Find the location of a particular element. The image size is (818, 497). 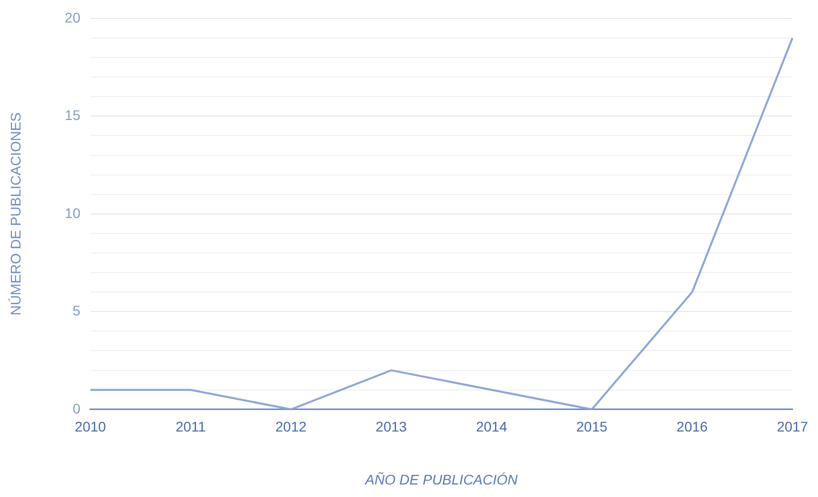

x-tick-label: 2010 is located at coordinates (90, 426).